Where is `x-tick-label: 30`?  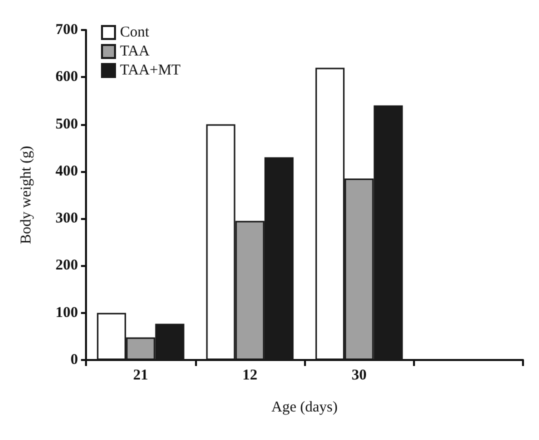 x-tick-label: 30 is located at coordinates (359, 376).